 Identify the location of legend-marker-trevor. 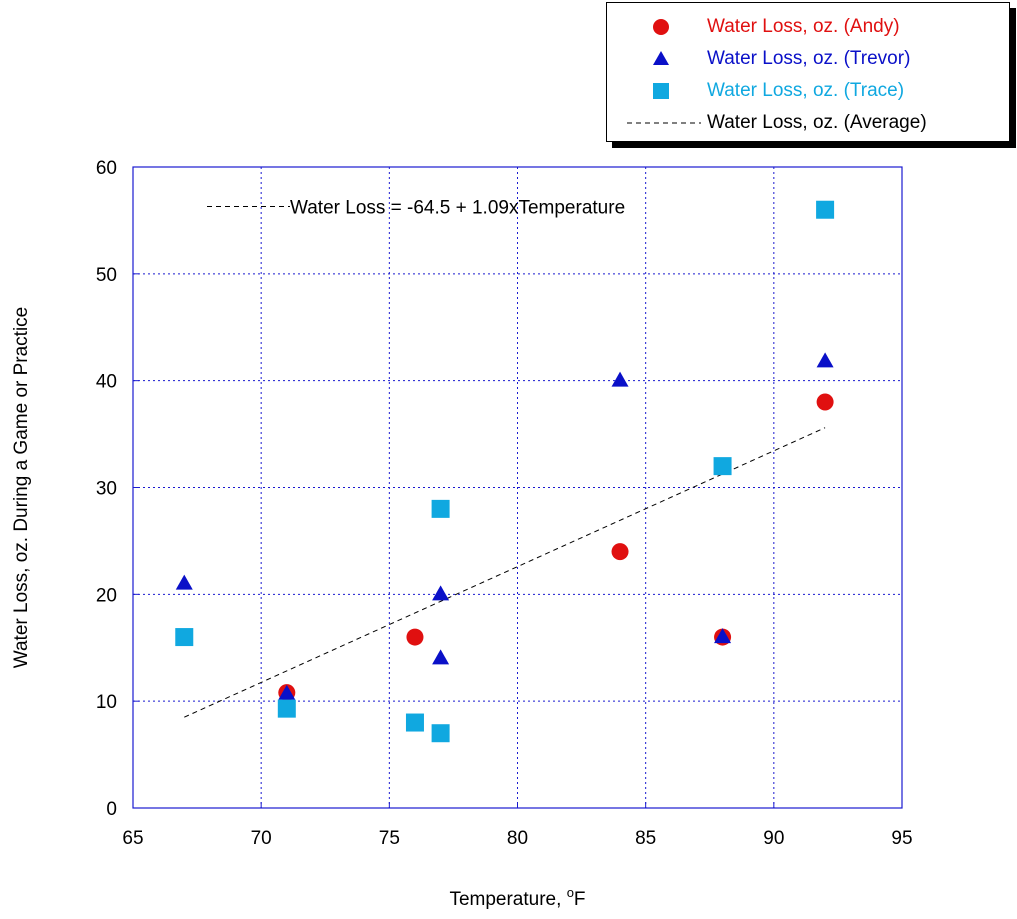
(661, 58).